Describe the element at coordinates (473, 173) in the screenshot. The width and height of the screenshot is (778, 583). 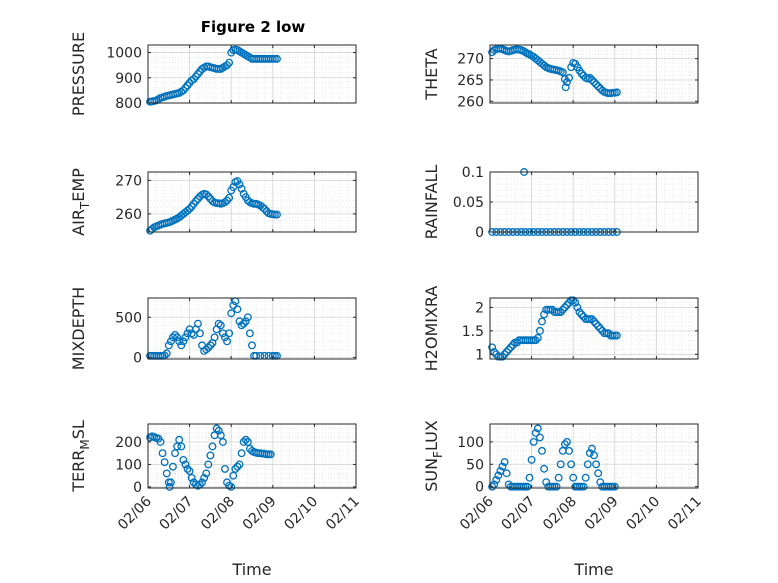
I see `y-tick-label: 0.1` at that location.